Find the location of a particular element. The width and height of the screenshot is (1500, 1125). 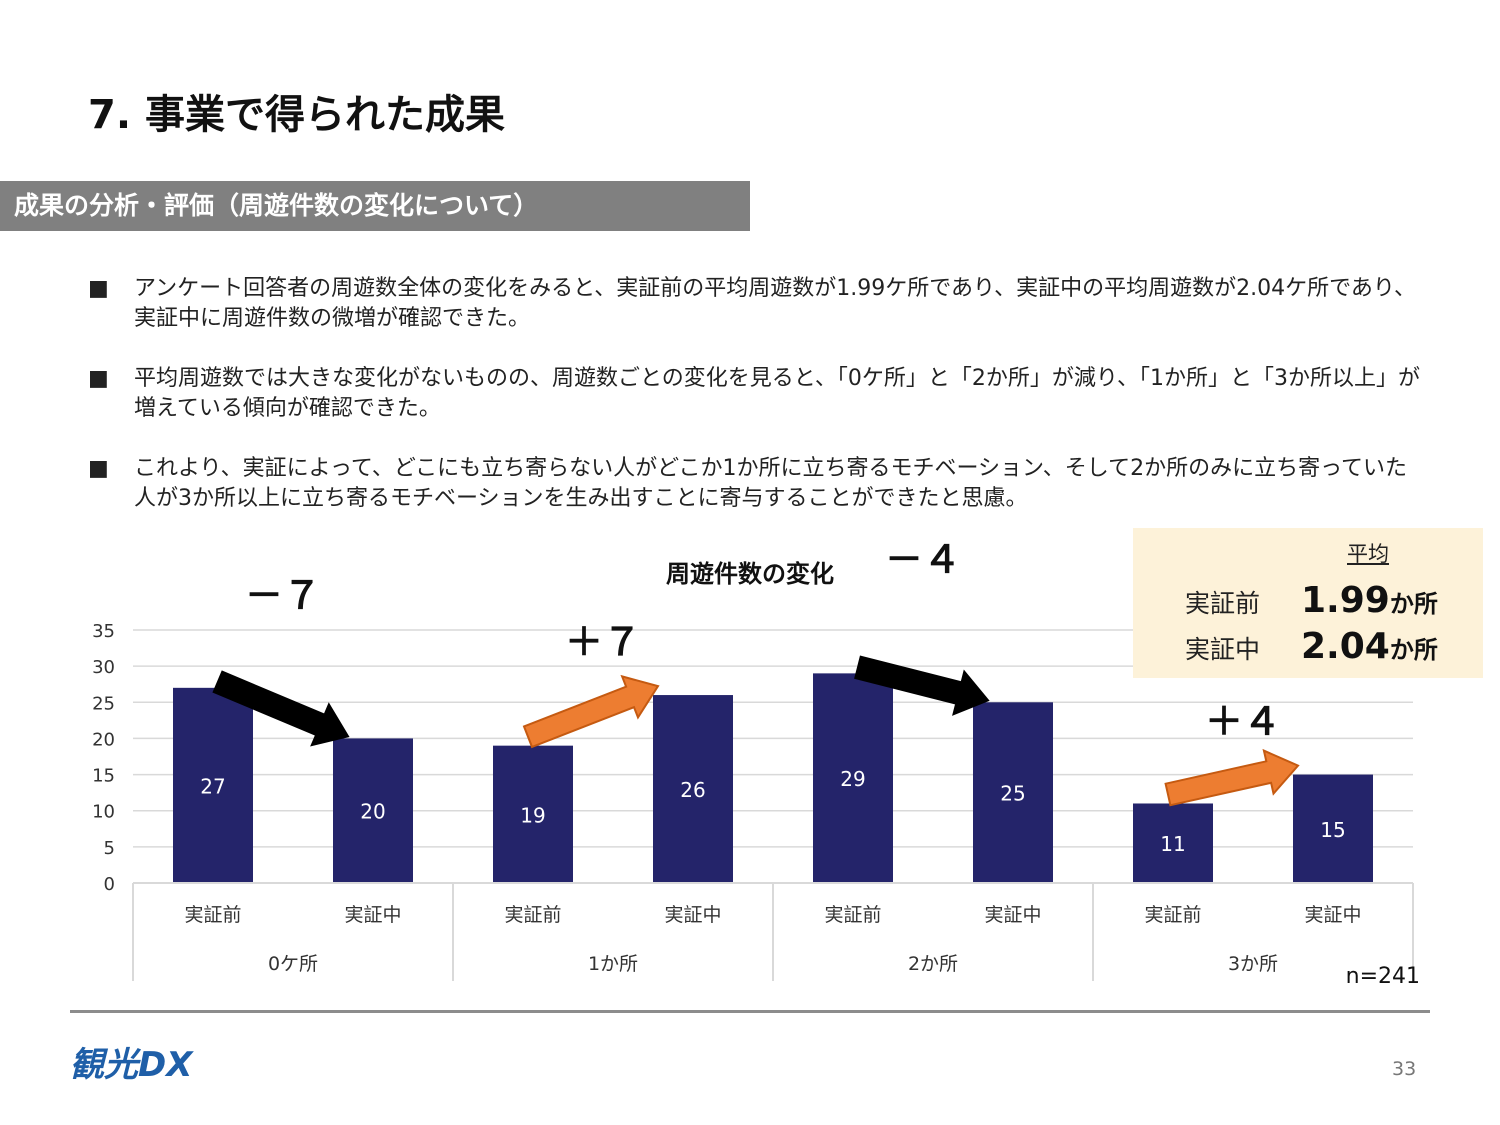

average-value: 1.99 is located at coordinates (1345, 600).